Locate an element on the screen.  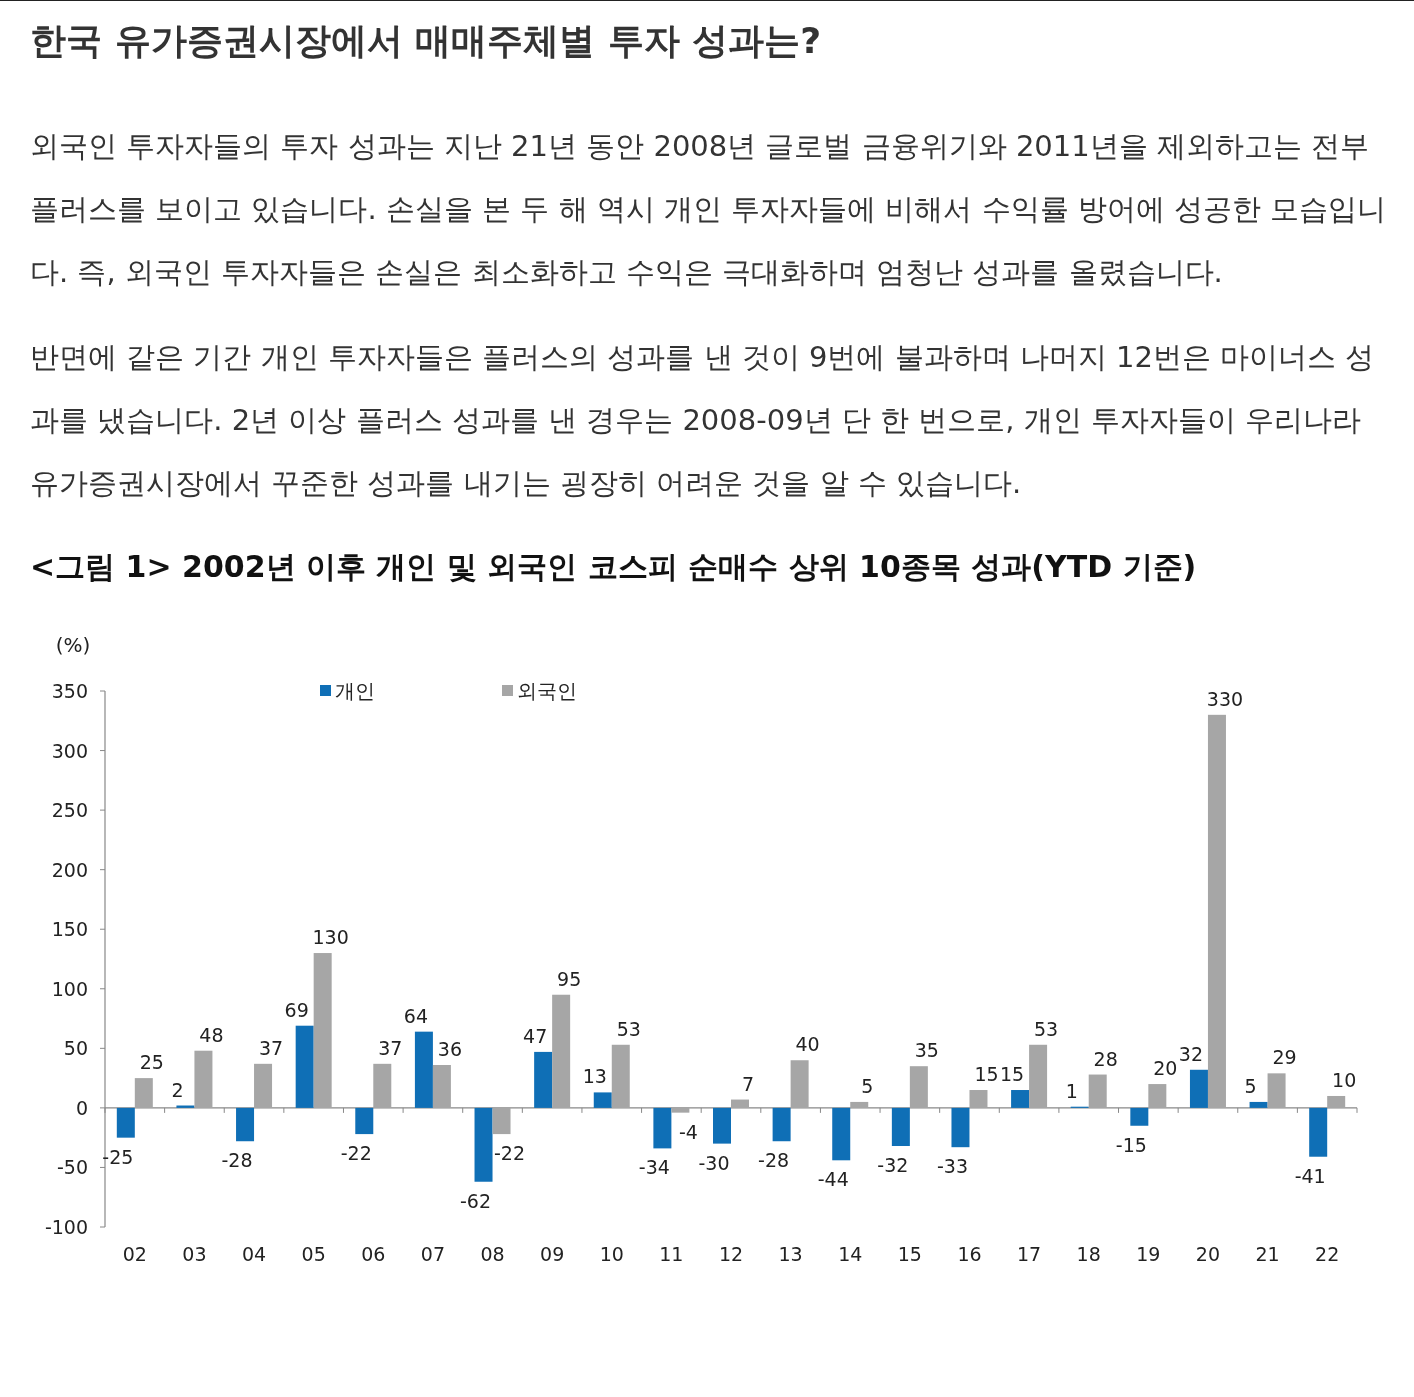
y-tick-label: 0 is located at coordinates (81, 1107).